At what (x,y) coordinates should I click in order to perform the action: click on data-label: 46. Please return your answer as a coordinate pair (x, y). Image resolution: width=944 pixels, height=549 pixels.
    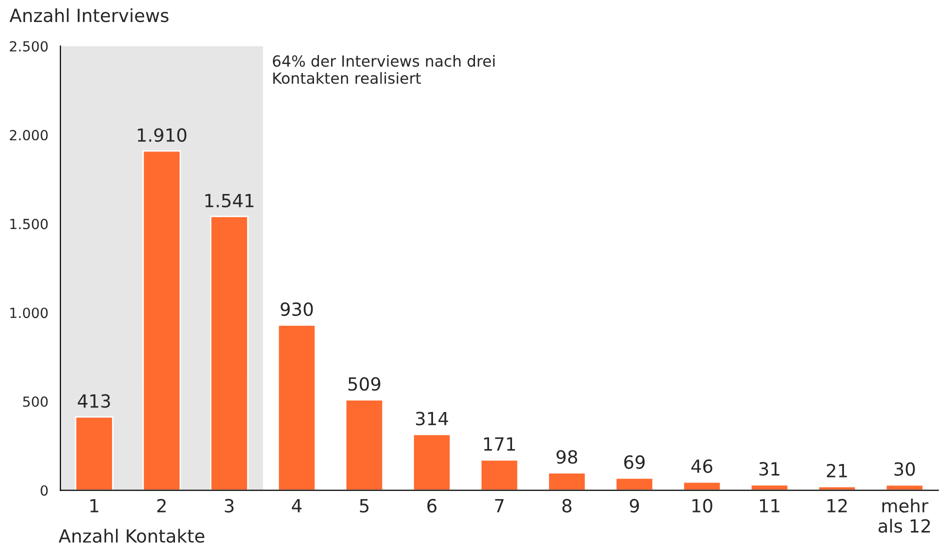
    Looking at the image, I should click on (701, 466).